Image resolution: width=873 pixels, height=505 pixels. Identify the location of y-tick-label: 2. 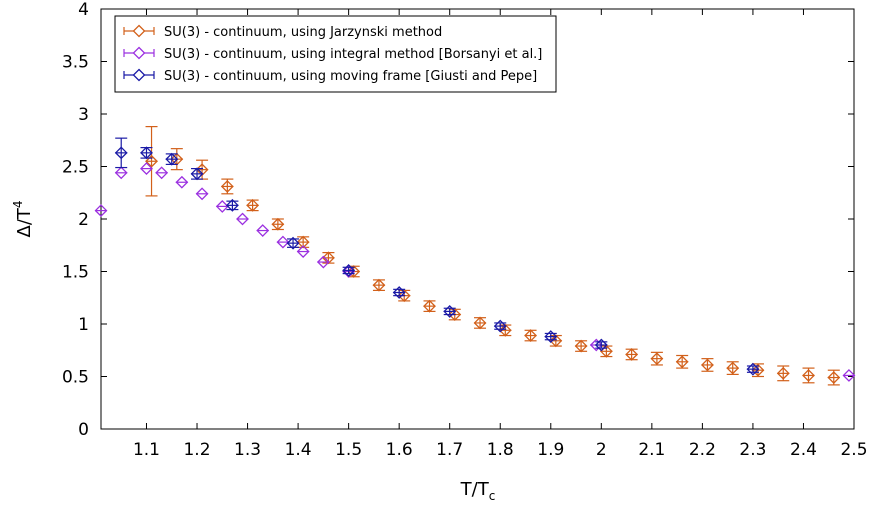
(83, 220).